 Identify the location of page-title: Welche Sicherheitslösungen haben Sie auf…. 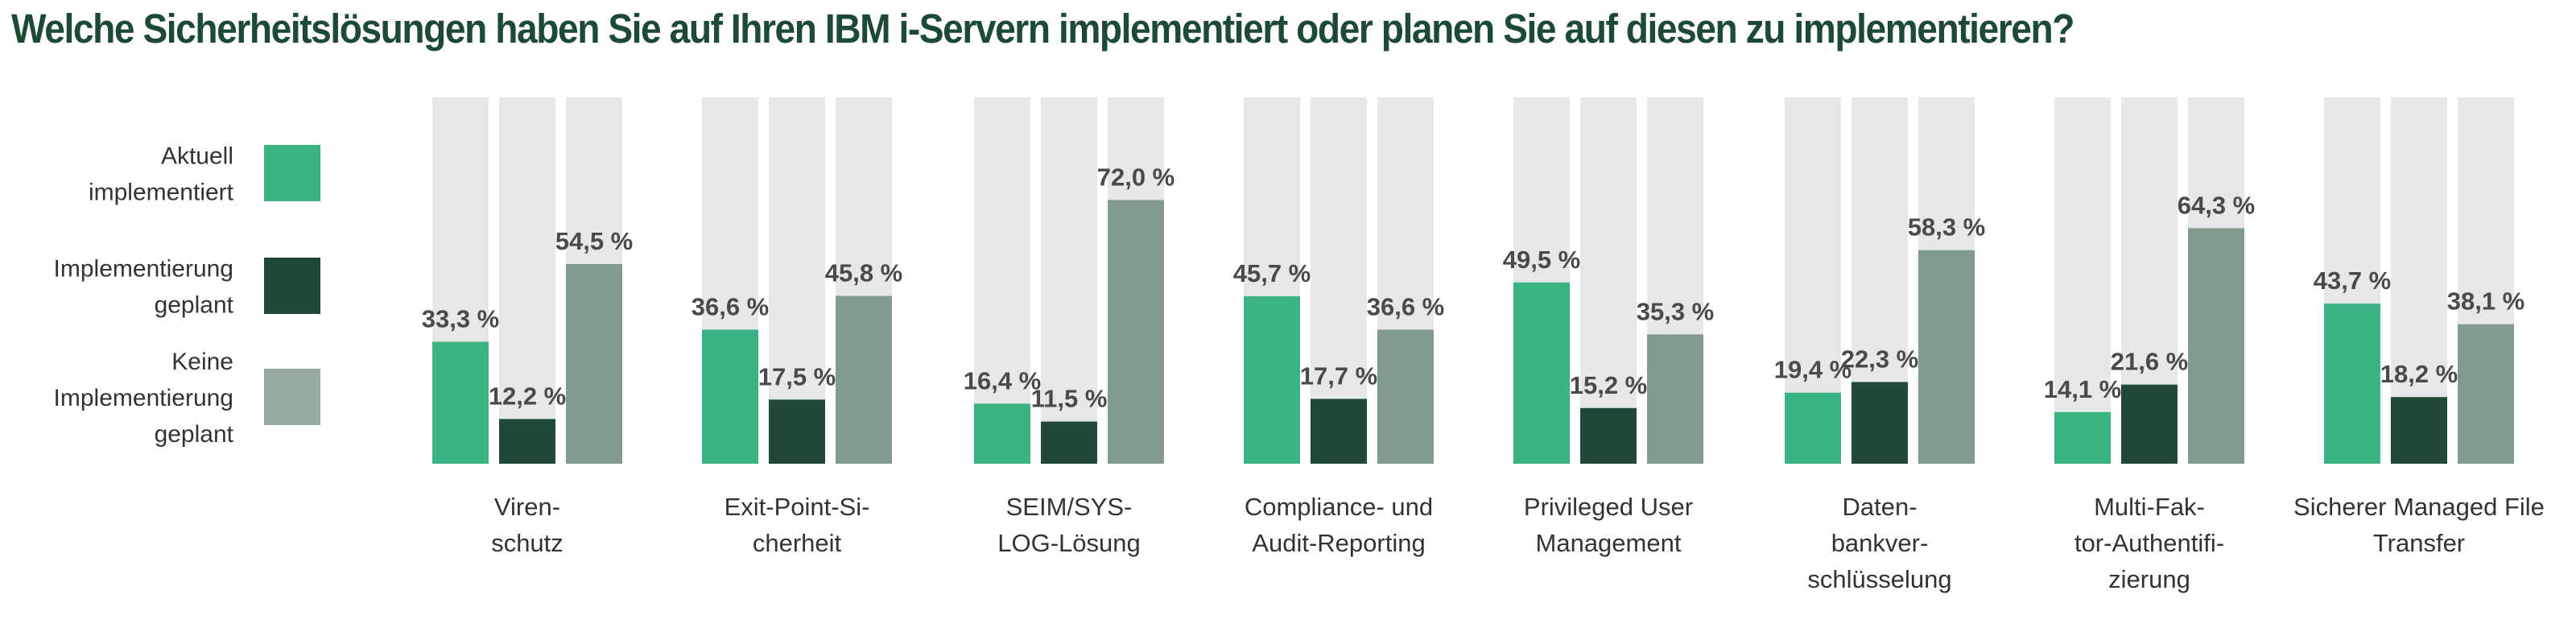
(1042, 29).